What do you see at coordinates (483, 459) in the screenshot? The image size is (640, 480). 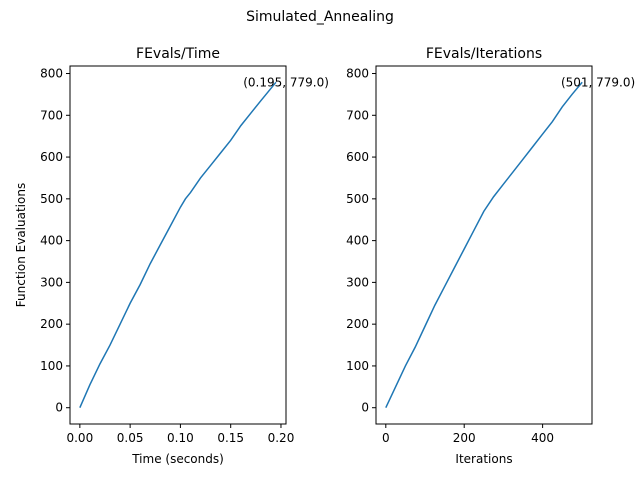 I see `x-axis-label-fevals-iterations: Iterations` at bounding box center [483, 459].